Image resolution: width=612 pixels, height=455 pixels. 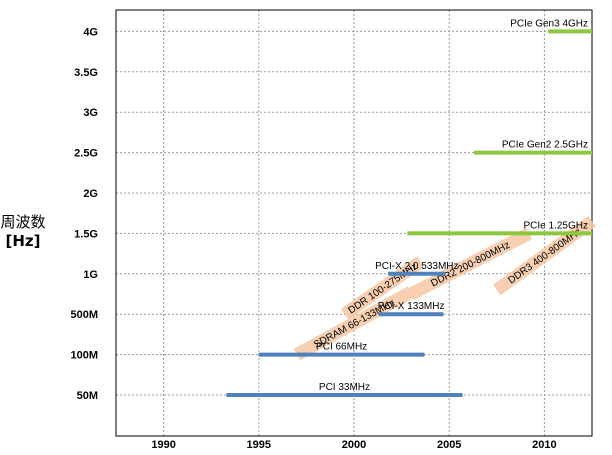 What do you see at coordinates (411, 306) in the screenshot?
I see `bar-label: PCI-X 133MHz` at bounding box center [411, 306].